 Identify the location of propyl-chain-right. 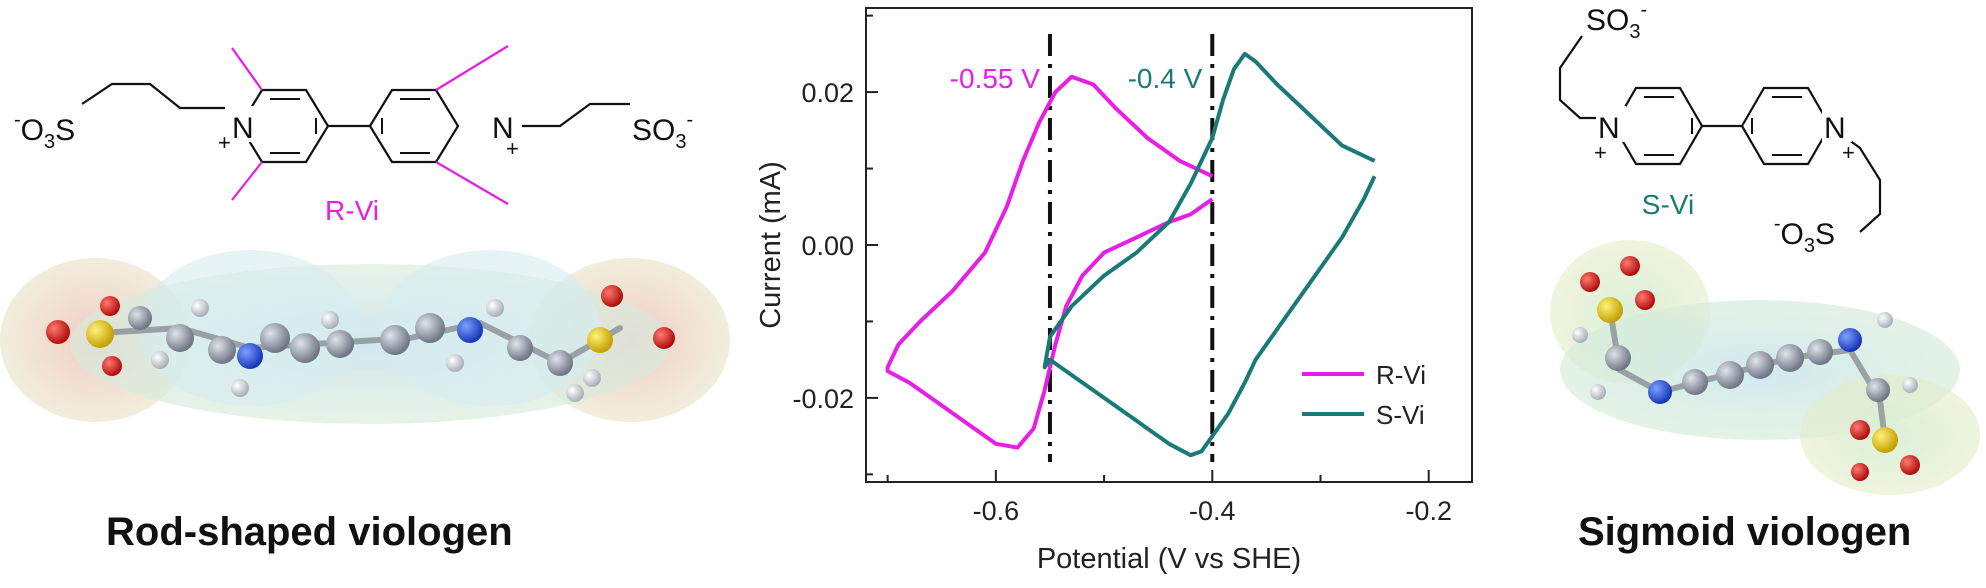
(575, 115).